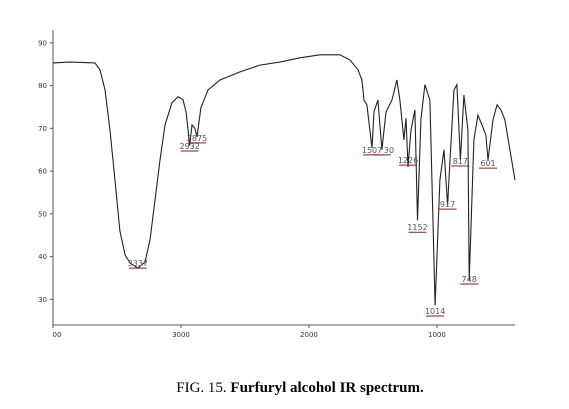  What do you see at coordinates (197, 138) in the screenshot?
I see `peak-label: 2875` at bounding box center [197, 138].